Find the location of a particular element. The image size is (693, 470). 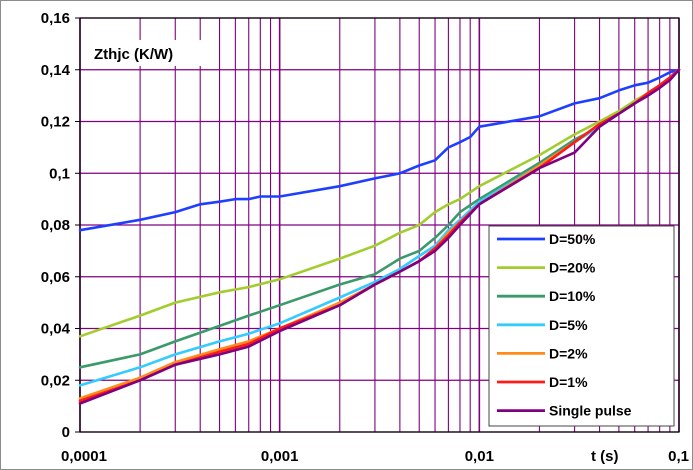

y-tick-label: 0,1 is located at coordinates (59, 173).